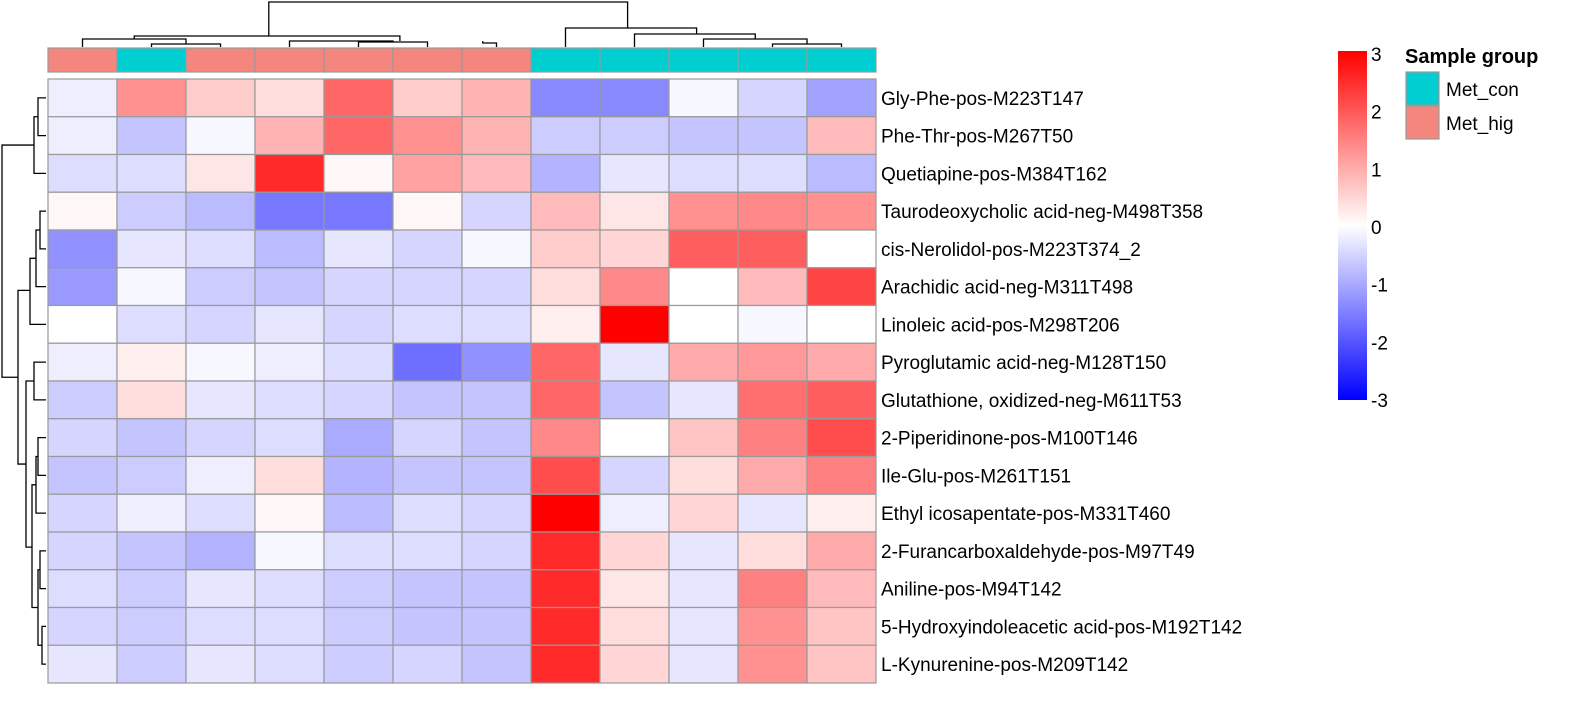 This screenshot has width=1576, height=702. What do you see at coordinates (1000, 325) in the screenshot?
I see `row-label: Linoleic acid-pos-M298T206` at bounding box center [1000, 325].